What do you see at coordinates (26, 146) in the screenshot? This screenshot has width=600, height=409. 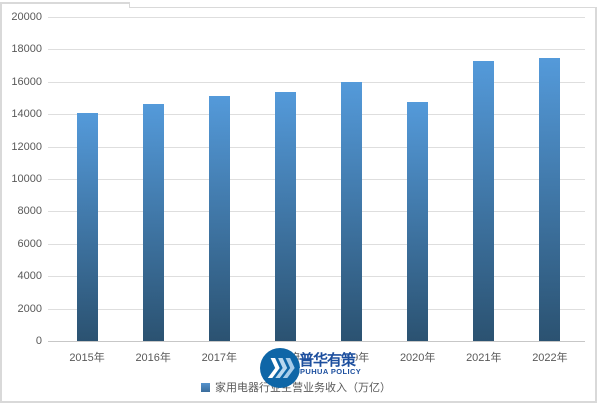 I see `y-axis-tick-label: 12000` at bounding box center [26, 146].